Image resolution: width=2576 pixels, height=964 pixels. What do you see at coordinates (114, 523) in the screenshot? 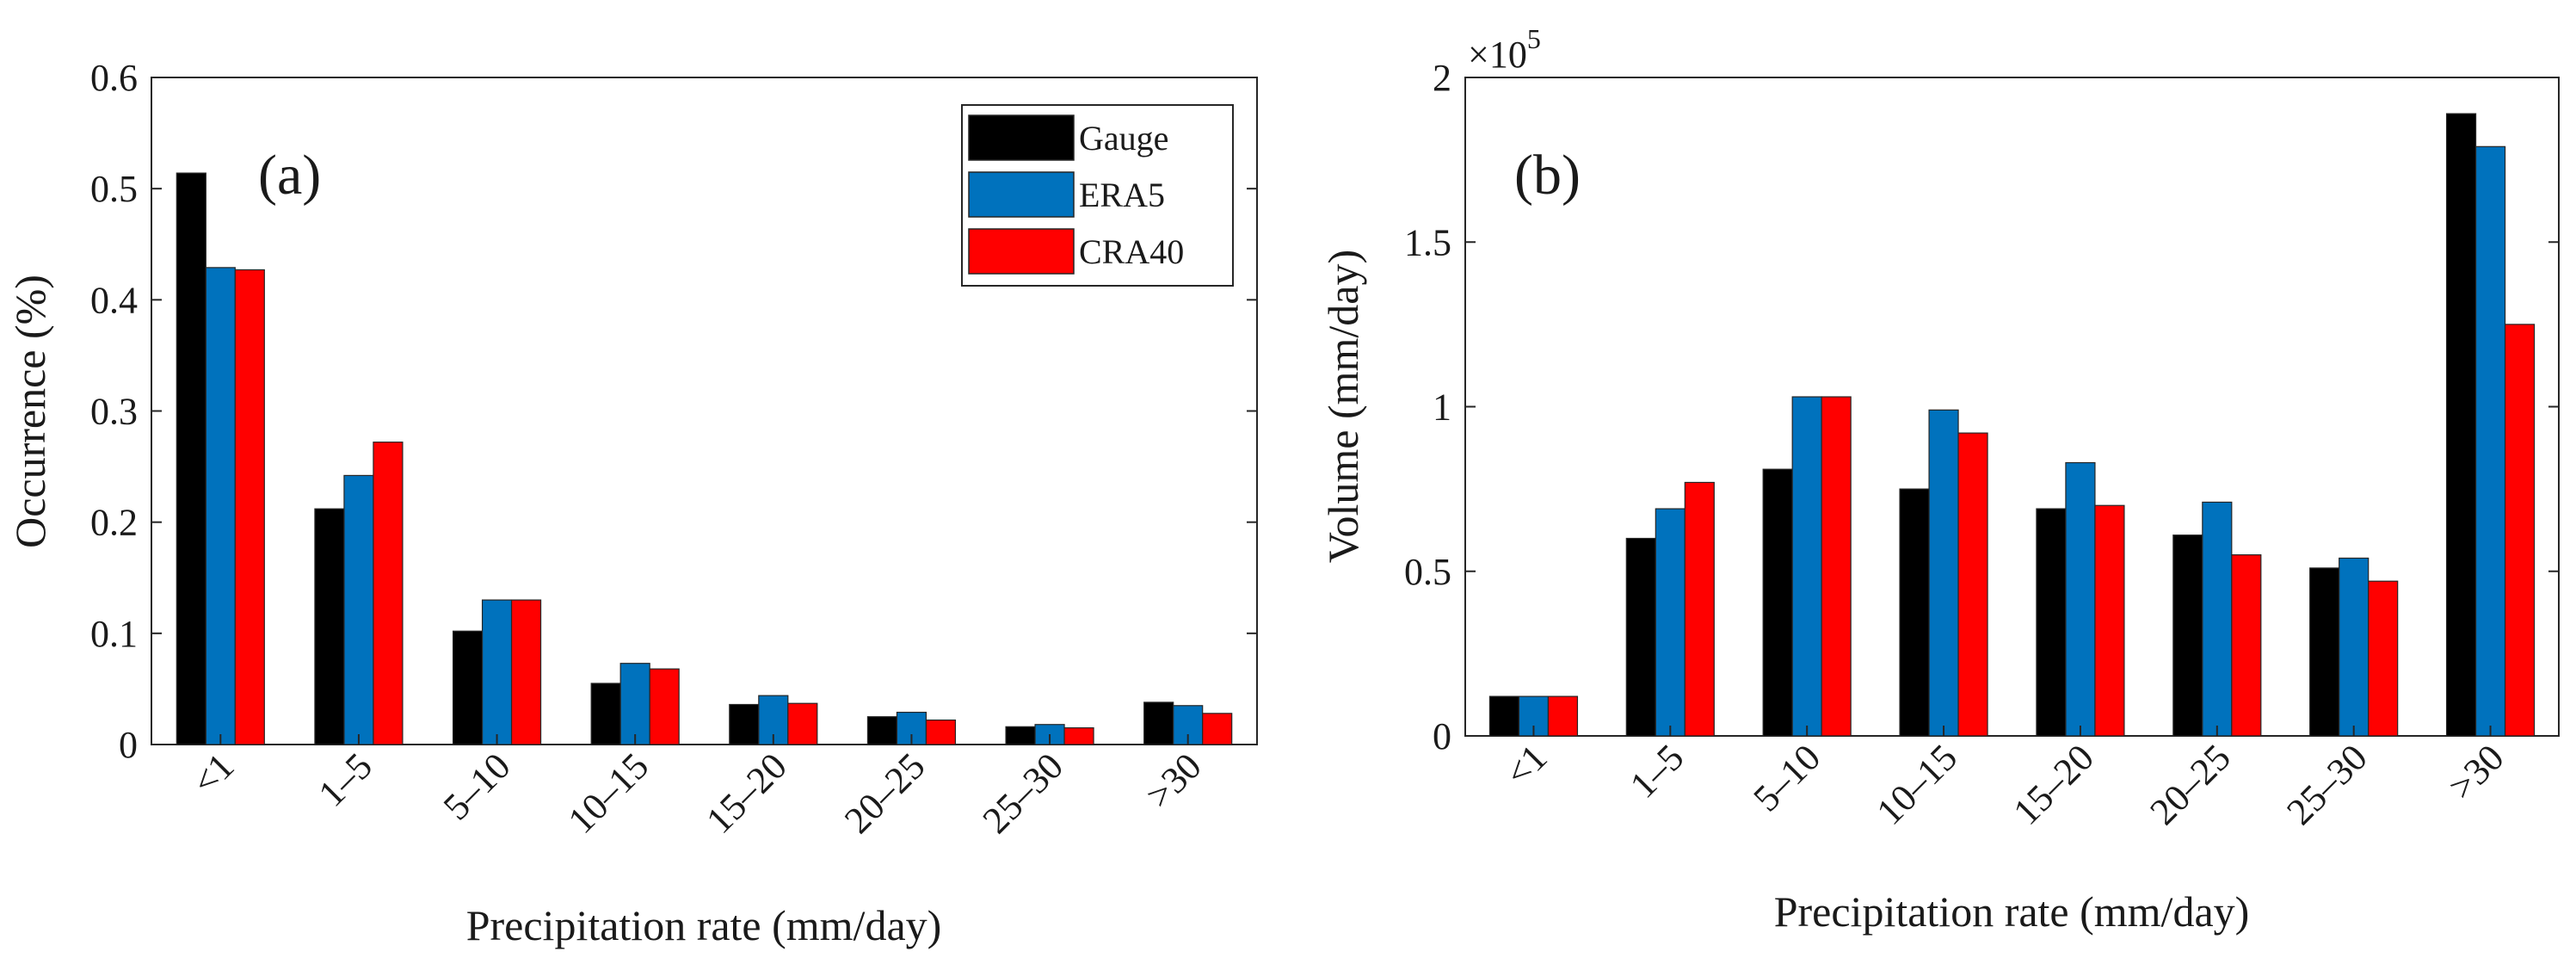
I see `y-tick-label: 0.2` at bounding box center [114, 523].